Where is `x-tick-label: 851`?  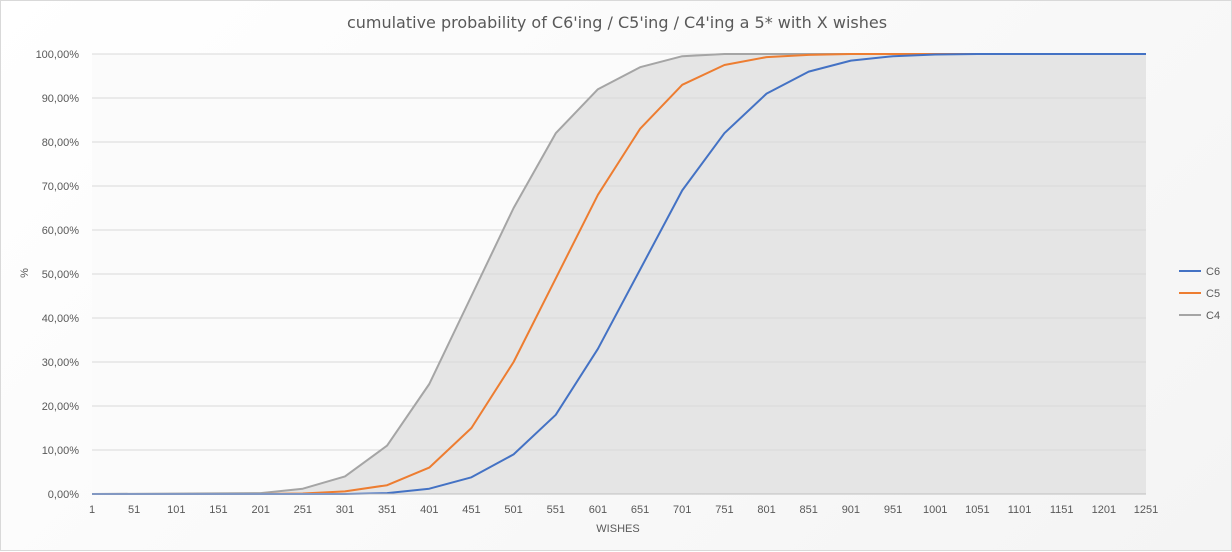
x-tick-label: 851 is located at coordinates (809, 510).